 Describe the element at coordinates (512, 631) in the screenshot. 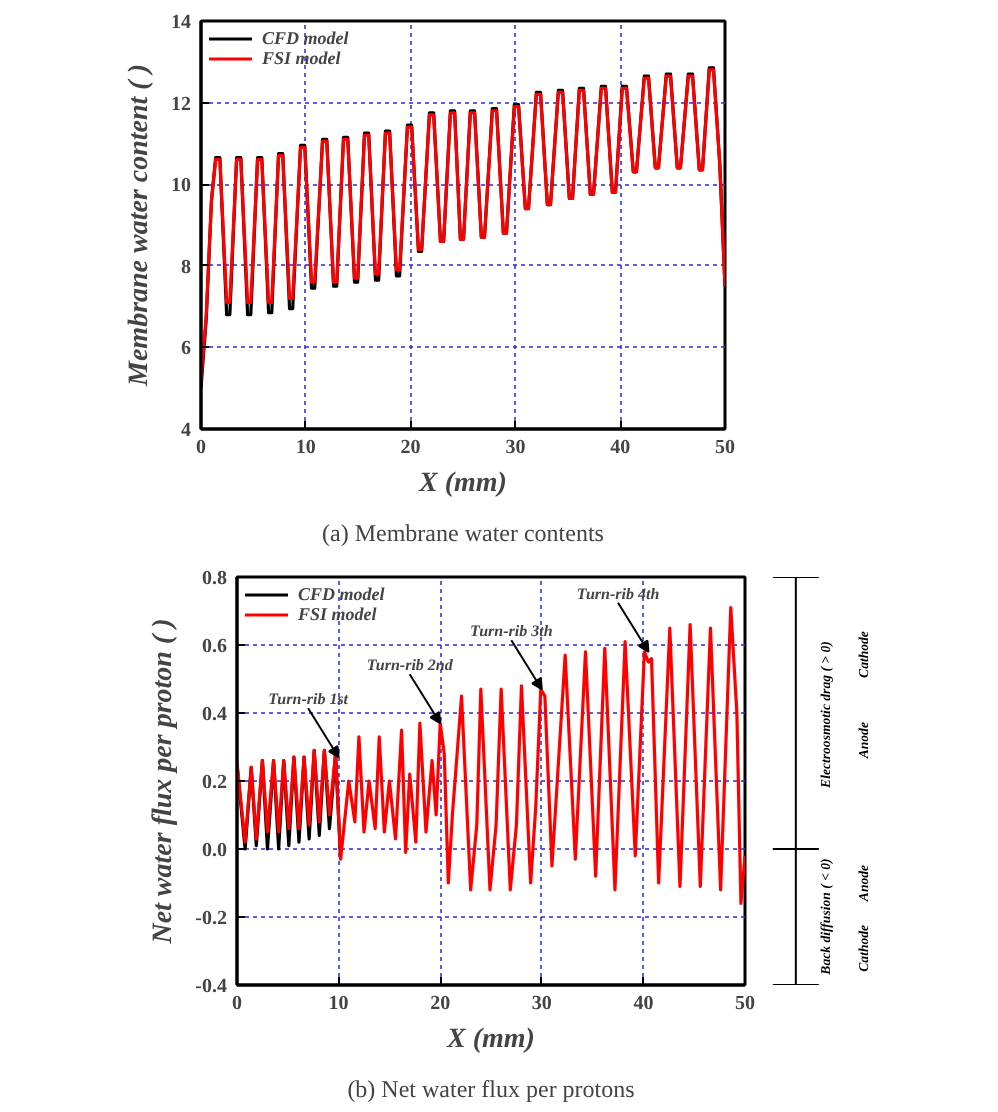

I see `annotation: Turn-rib 3th` at that location.